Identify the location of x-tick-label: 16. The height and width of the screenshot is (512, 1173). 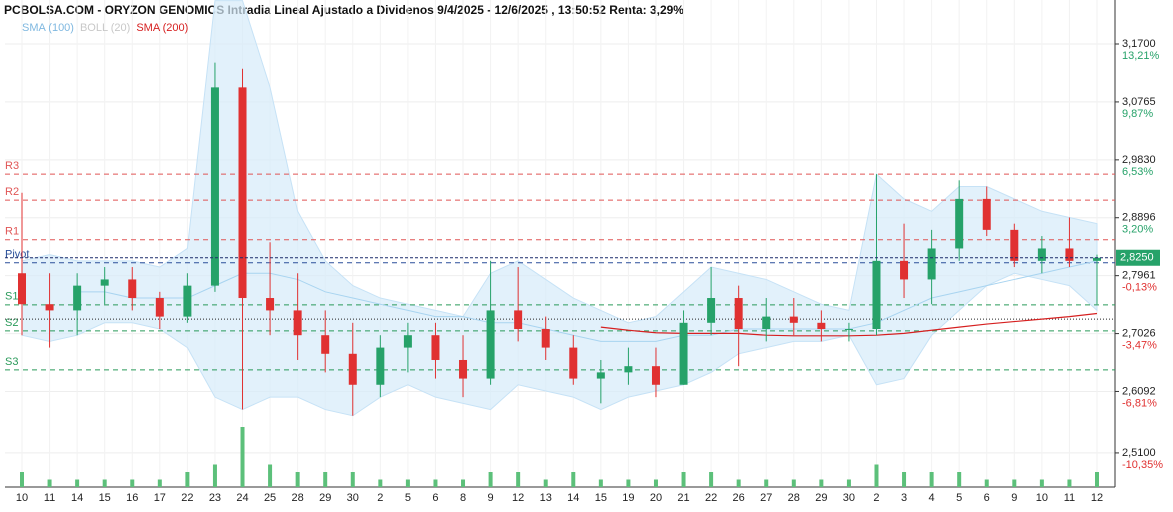
(132, 498).